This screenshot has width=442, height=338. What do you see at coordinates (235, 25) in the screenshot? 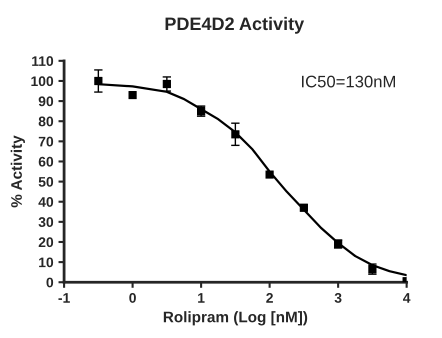
I see `chart-title: PDE4D2 Activity` at bounding box center [235, 25].